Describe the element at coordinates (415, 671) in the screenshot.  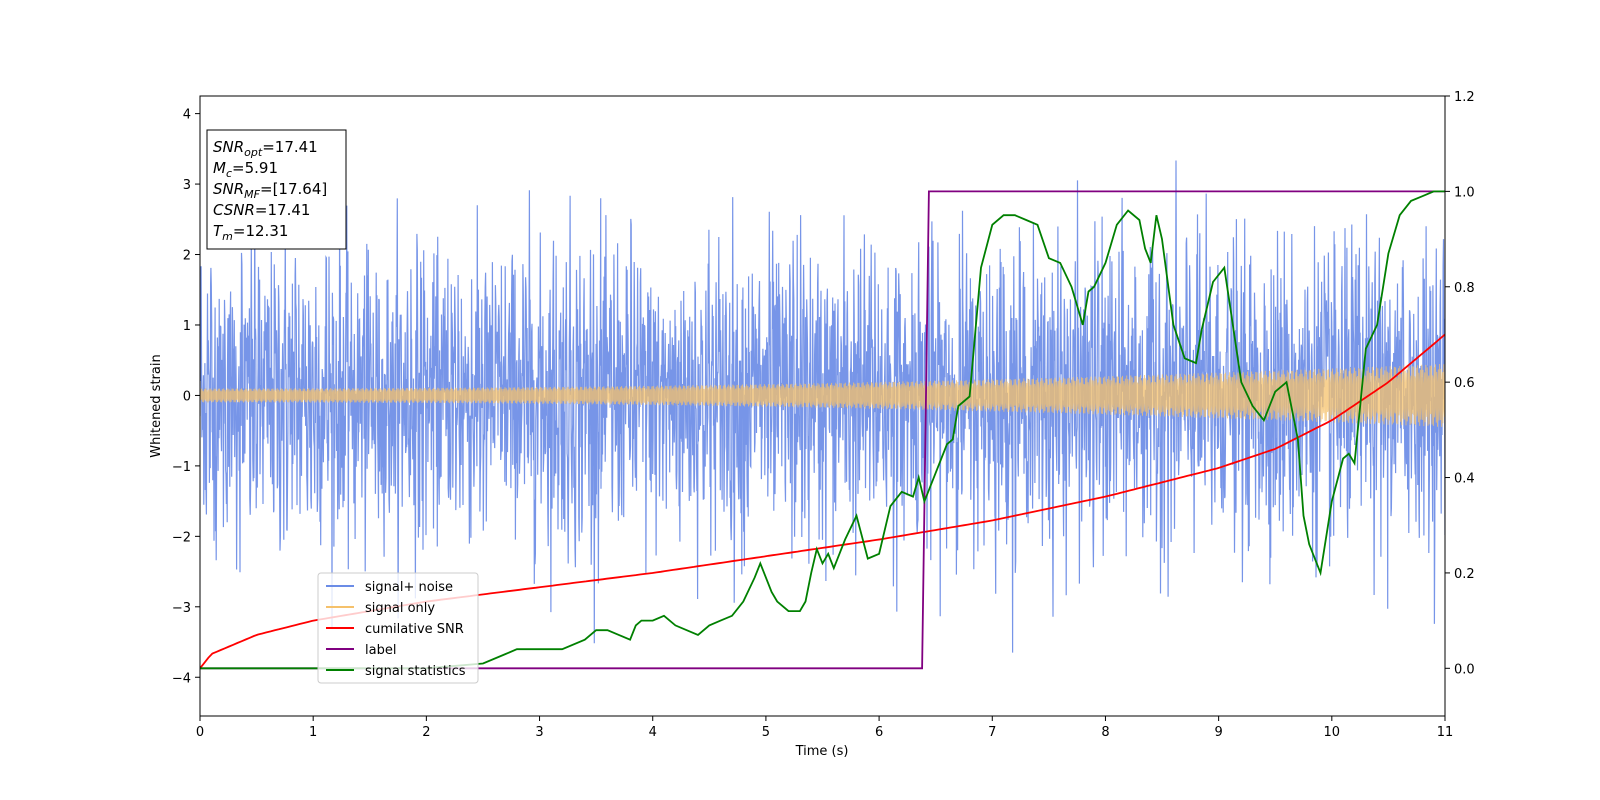
I see `legend-label: signal statistics` at that location.